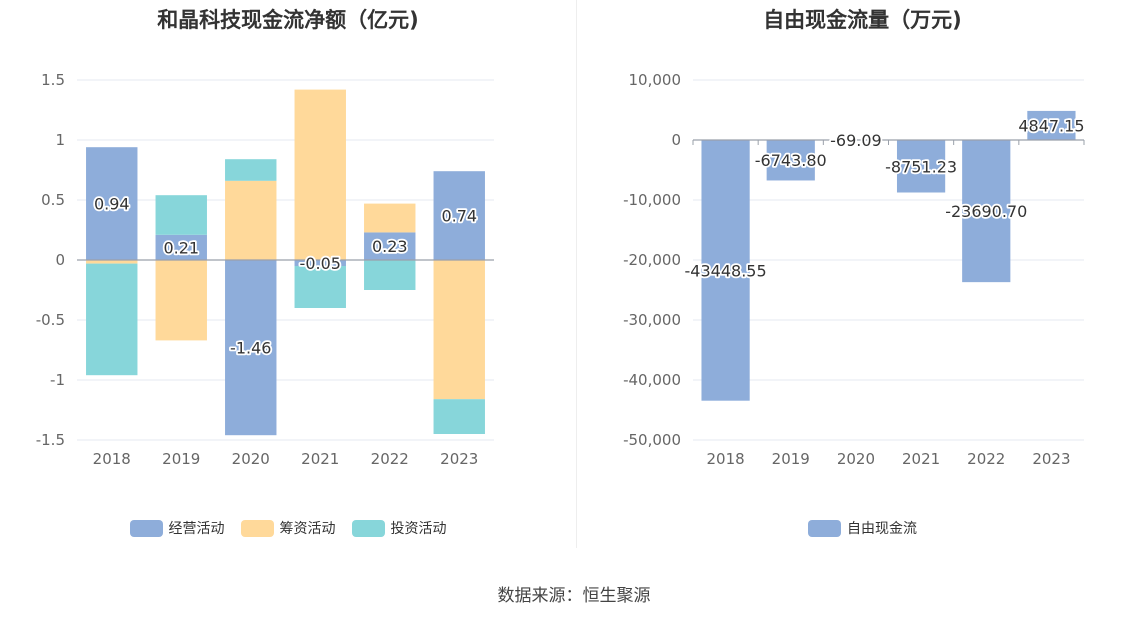 The image size is (1148, 619). Describe the element at coordinates (655, 80) in the screenshot. I see `y-tick-label: 10,000` at that location.